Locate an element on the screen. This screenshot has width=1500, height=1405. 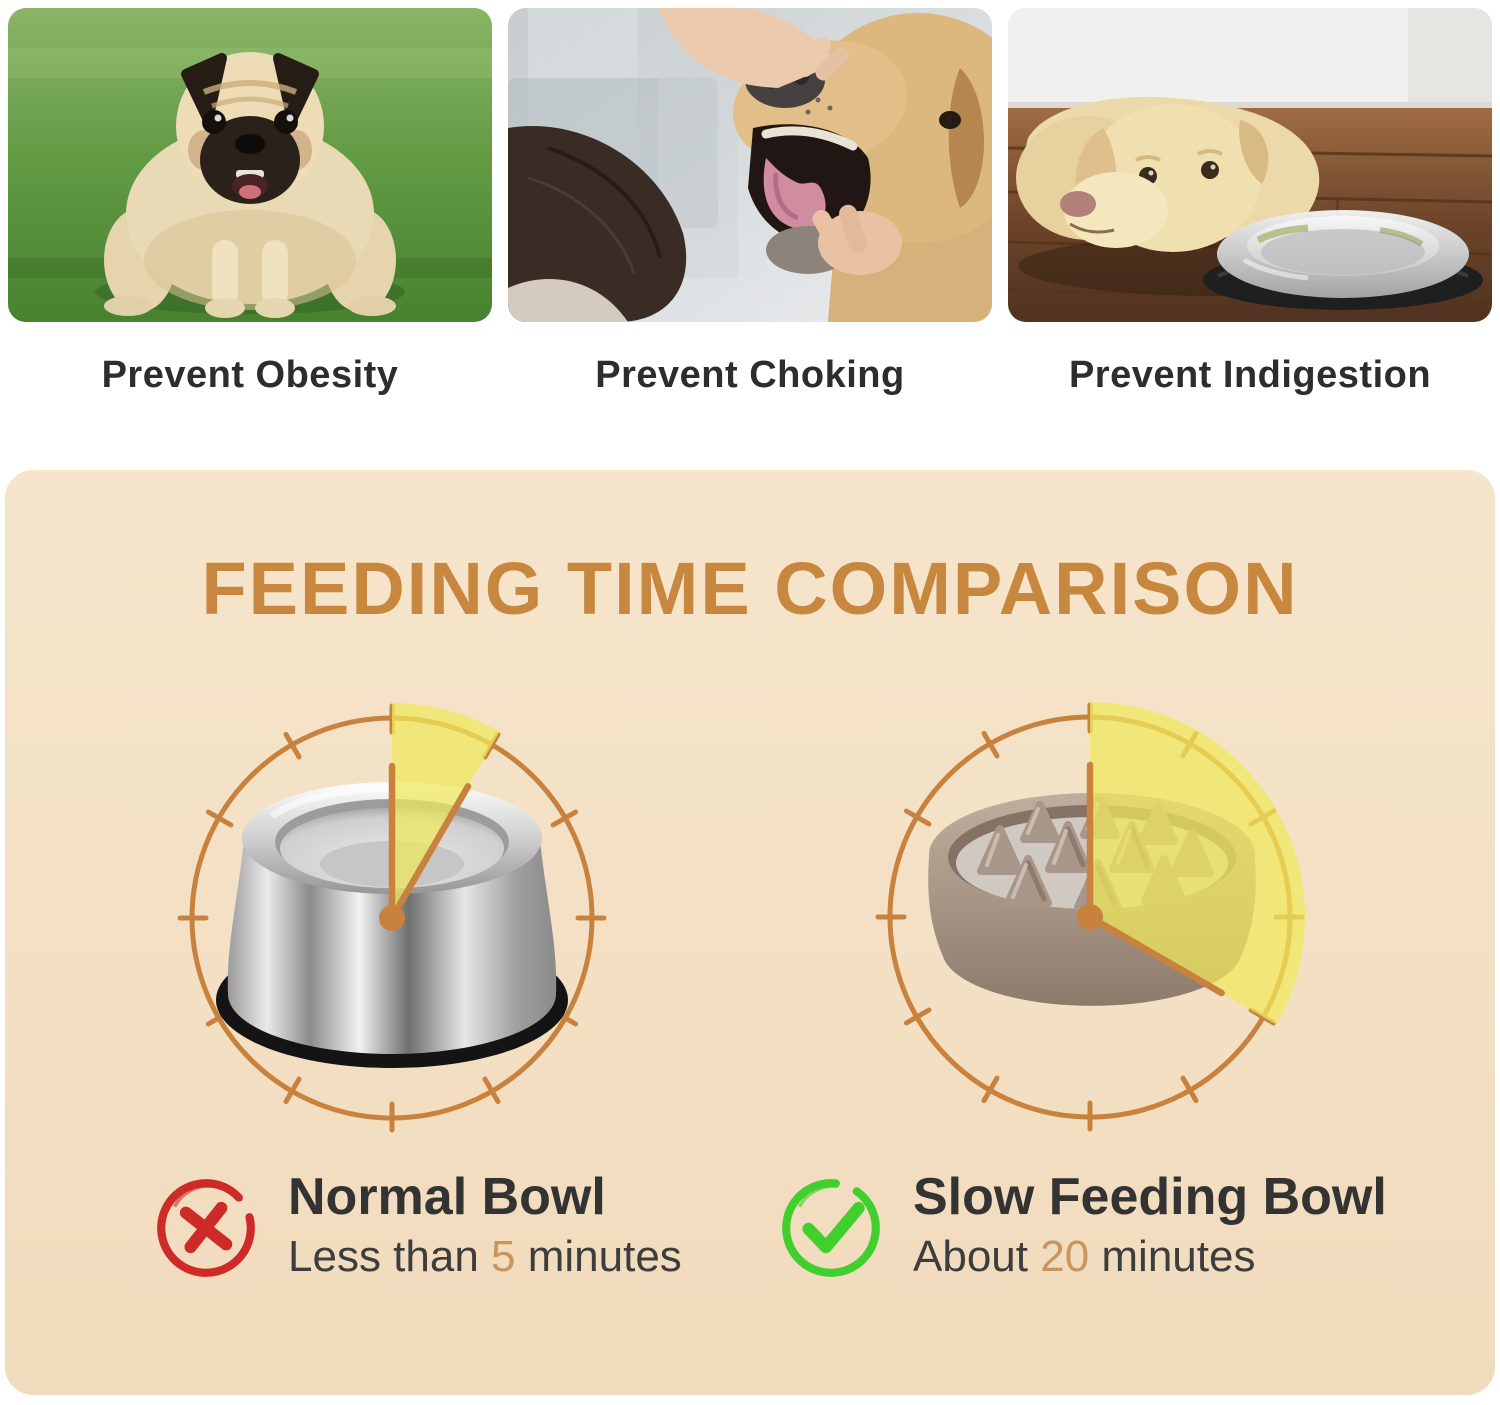
subtitle-text: About is located at coordinates (977, 1256).